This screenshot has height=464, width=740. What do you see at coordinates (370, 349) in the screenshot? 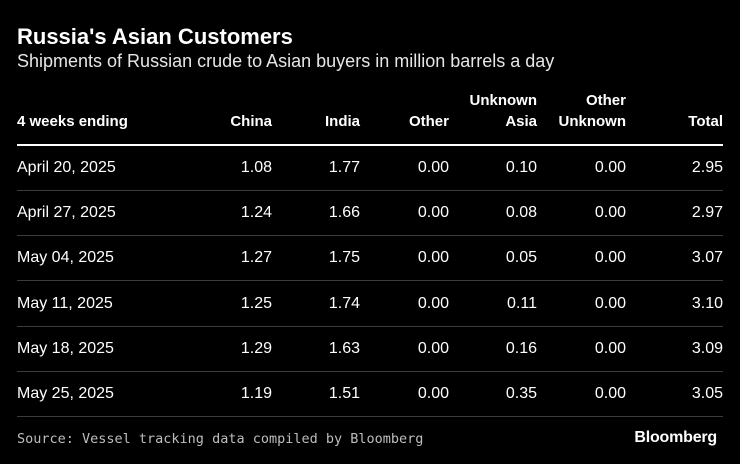
I see `table-row: May 18, 2025 1.29 1.63 0.00 0.16 0.00 3.09` at bounding box center [370, 349].